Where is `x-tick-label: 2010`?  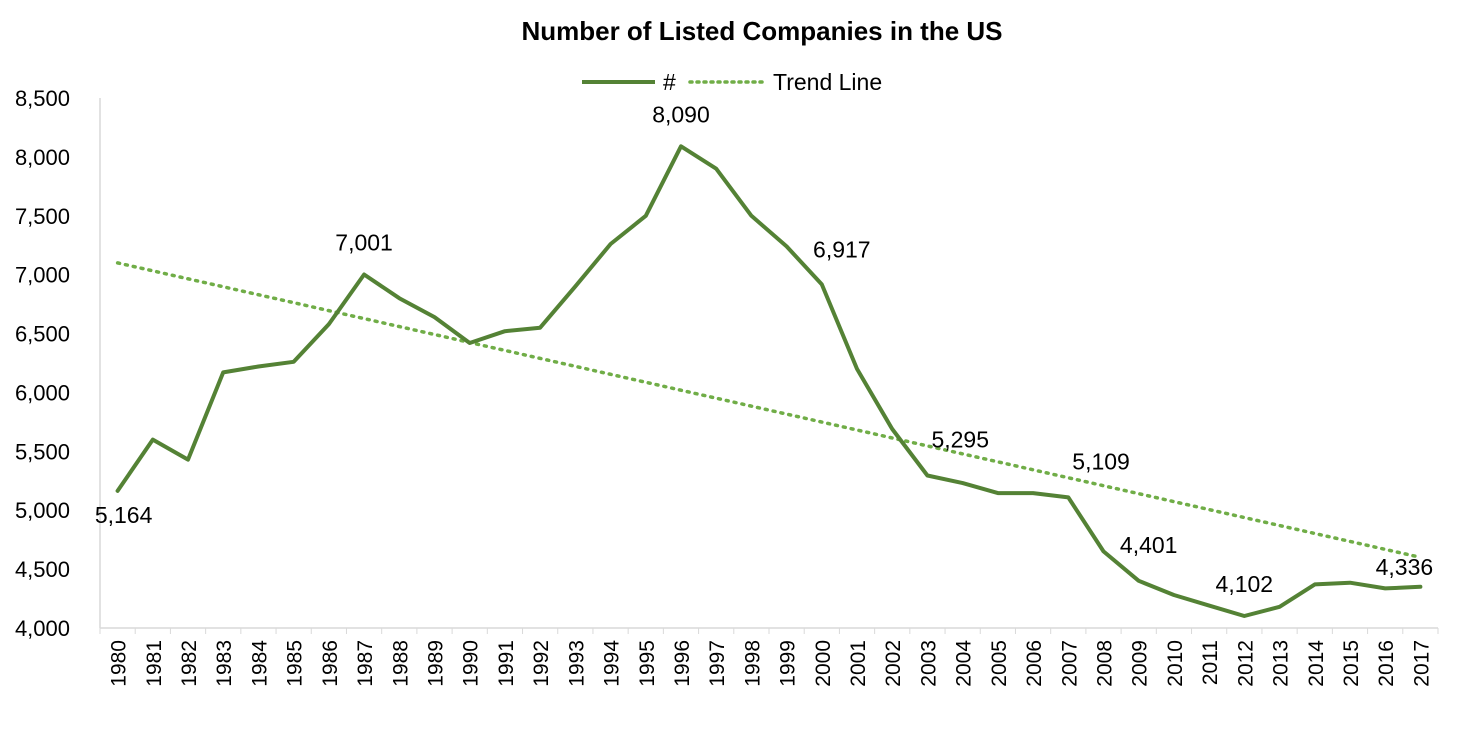 x-tick-label: 2010 is located at coordinates (1175, 663).